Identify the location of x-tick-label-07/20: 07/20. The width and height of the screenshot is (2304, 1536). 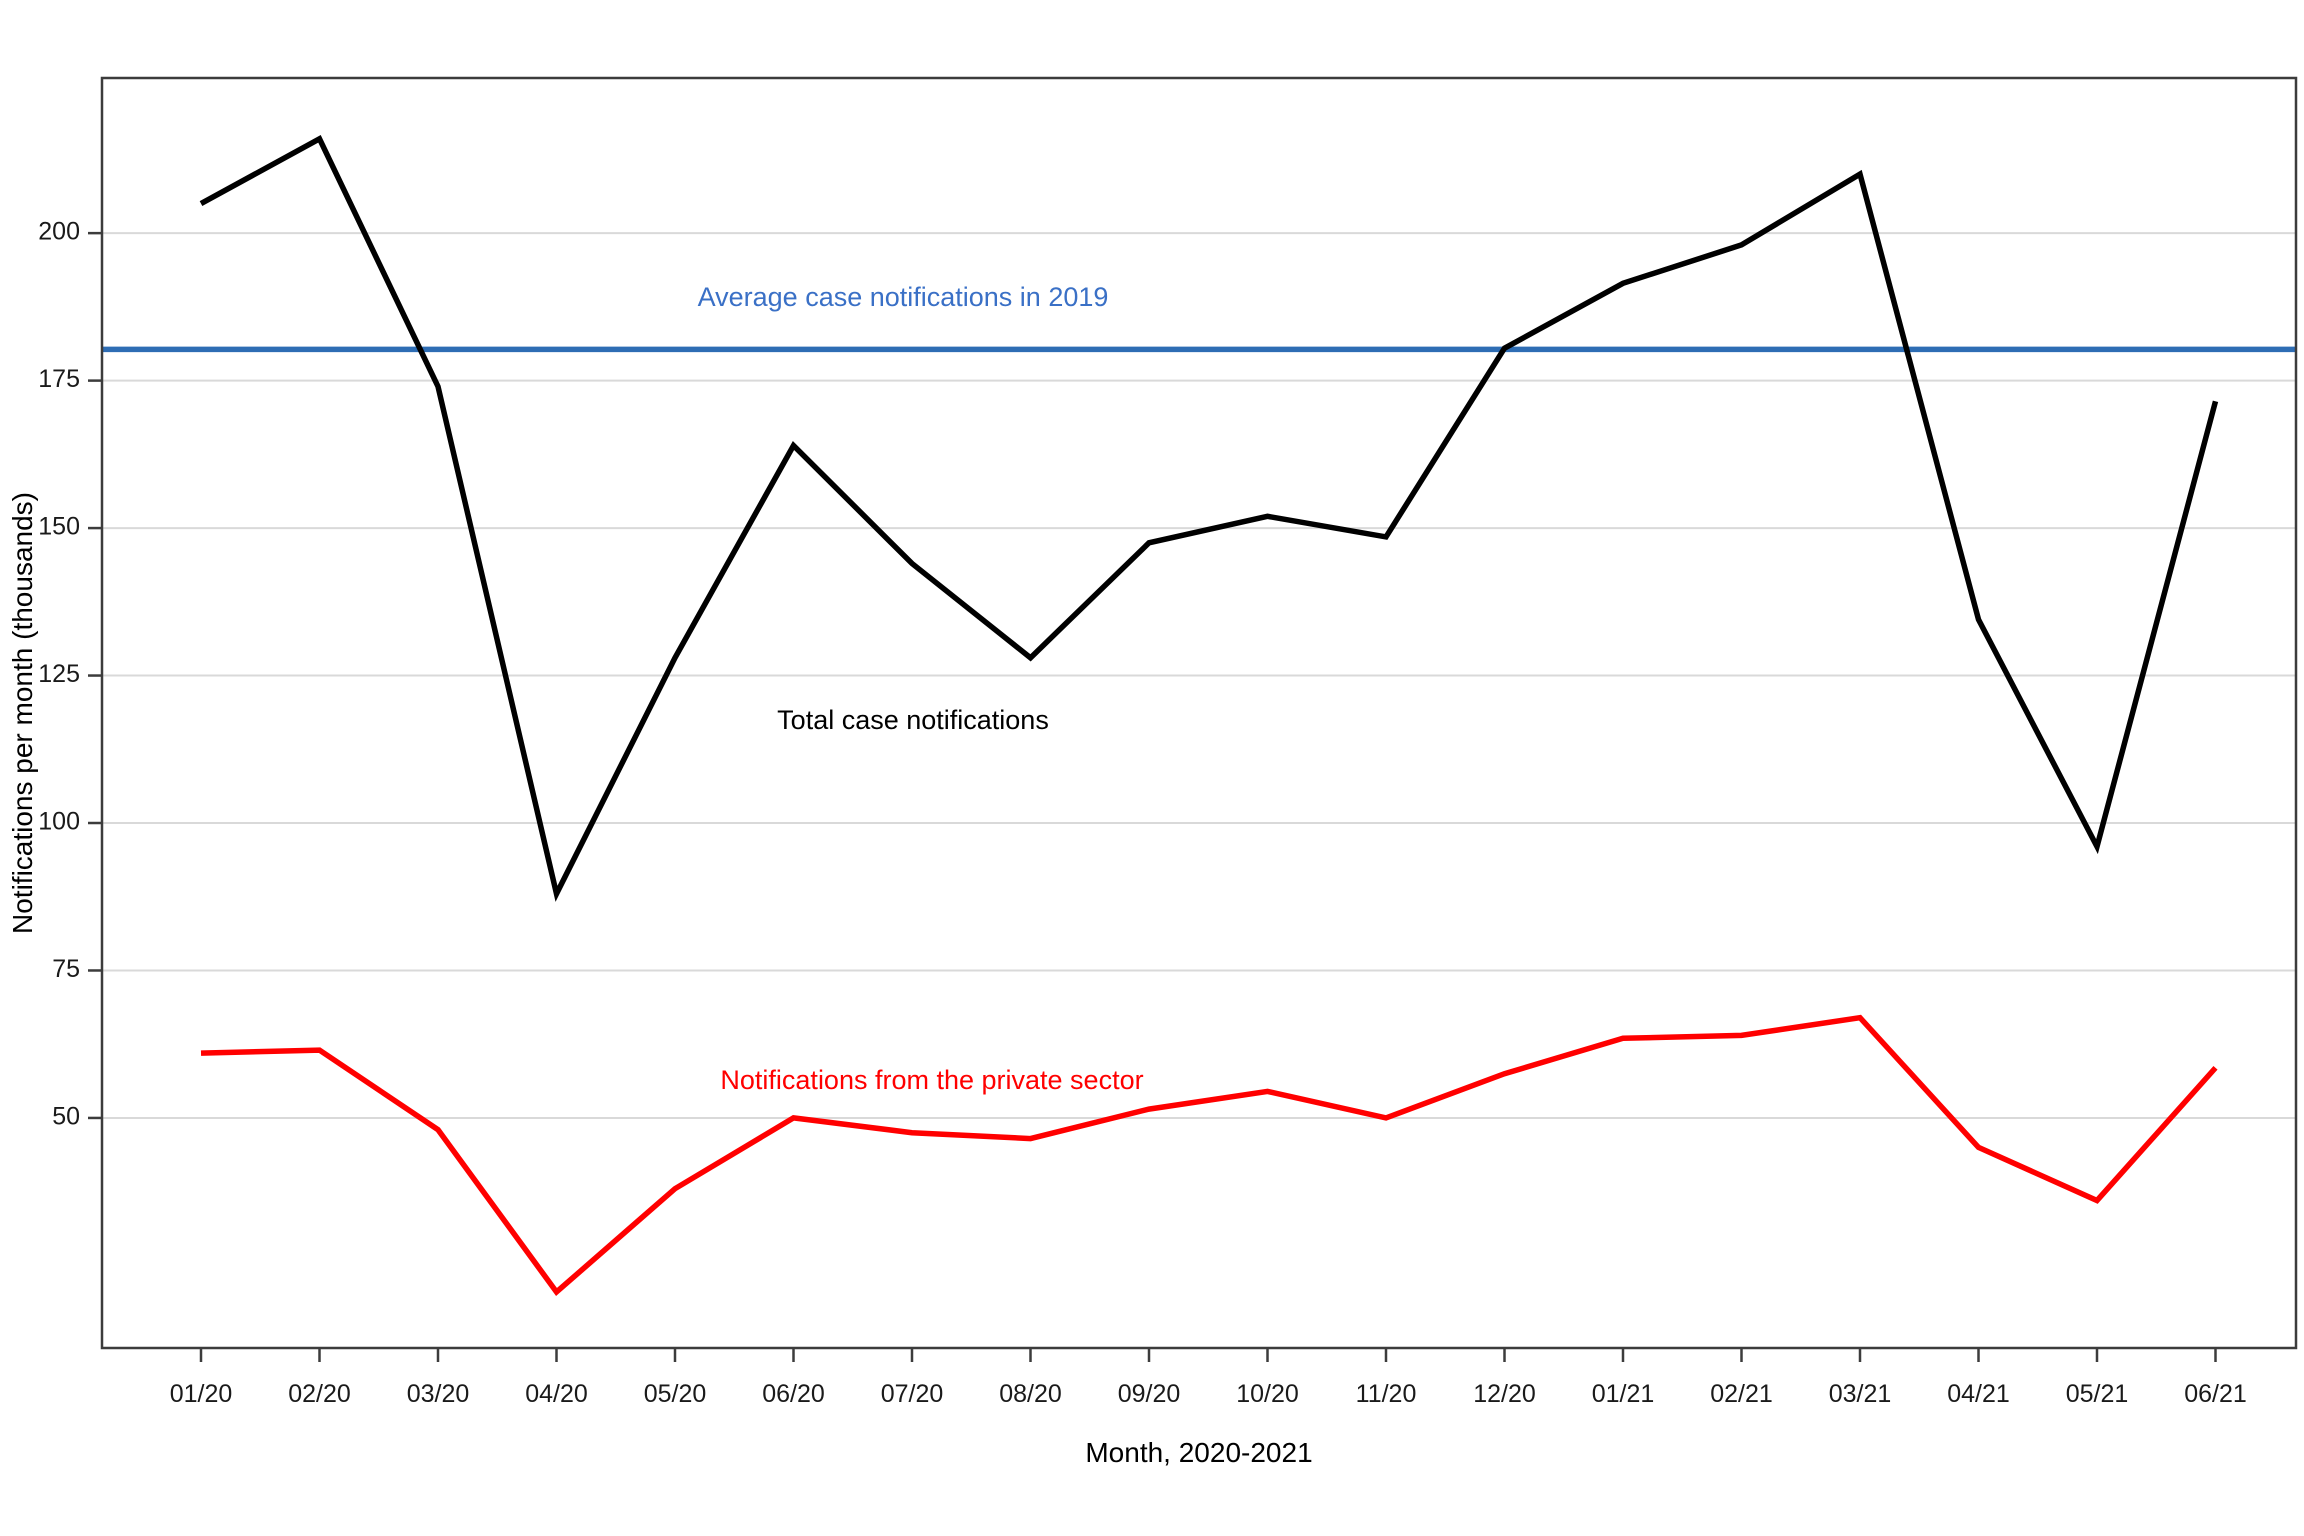
(912, 1394).